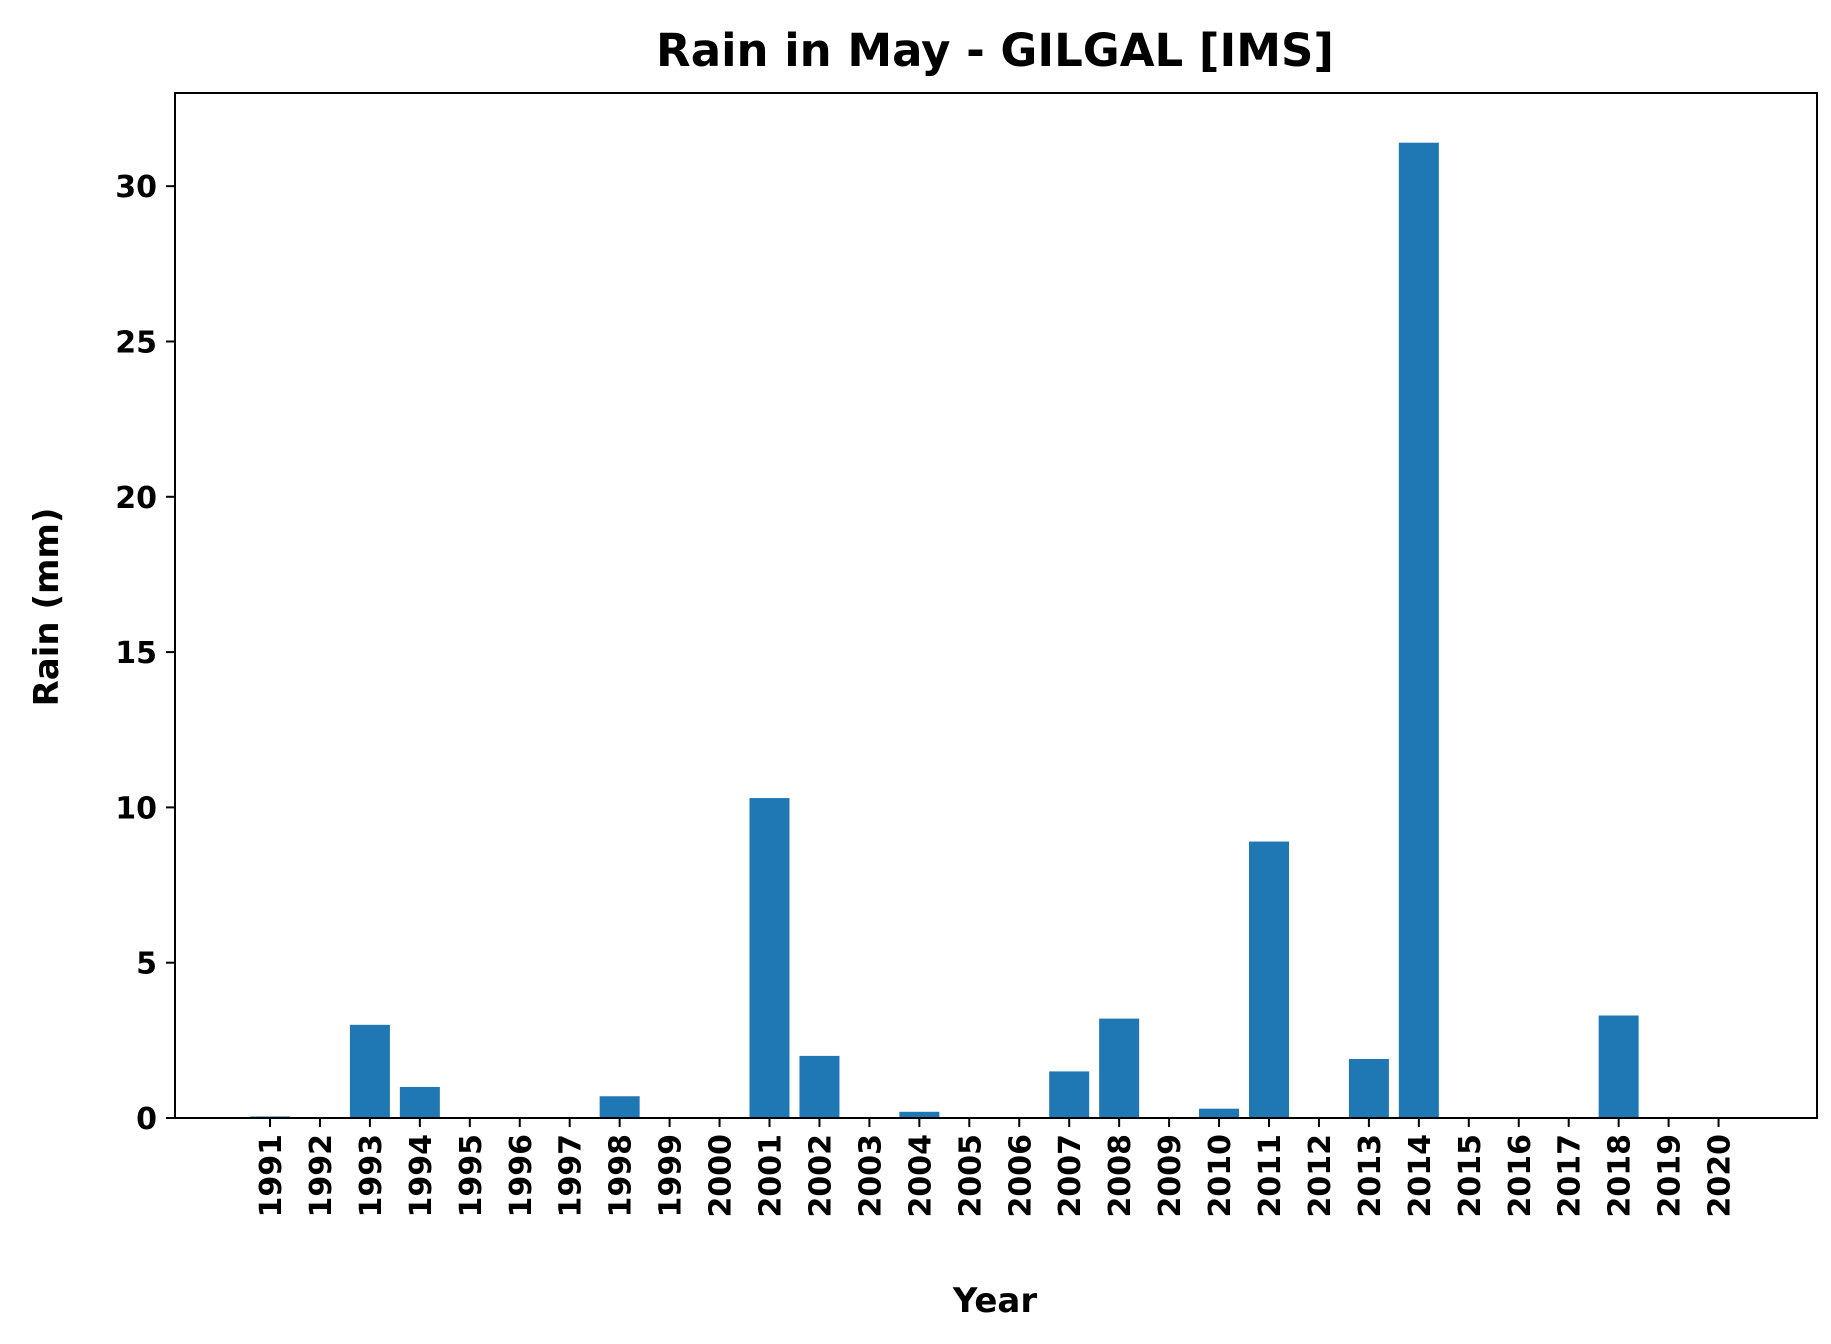 The height and width of the screenshot is (1344, 1831). What do you see at coordinates (1470, 1176) in the screenshot?
I see `x-tick-label: 2015` at bounding box center [1470, 1176].